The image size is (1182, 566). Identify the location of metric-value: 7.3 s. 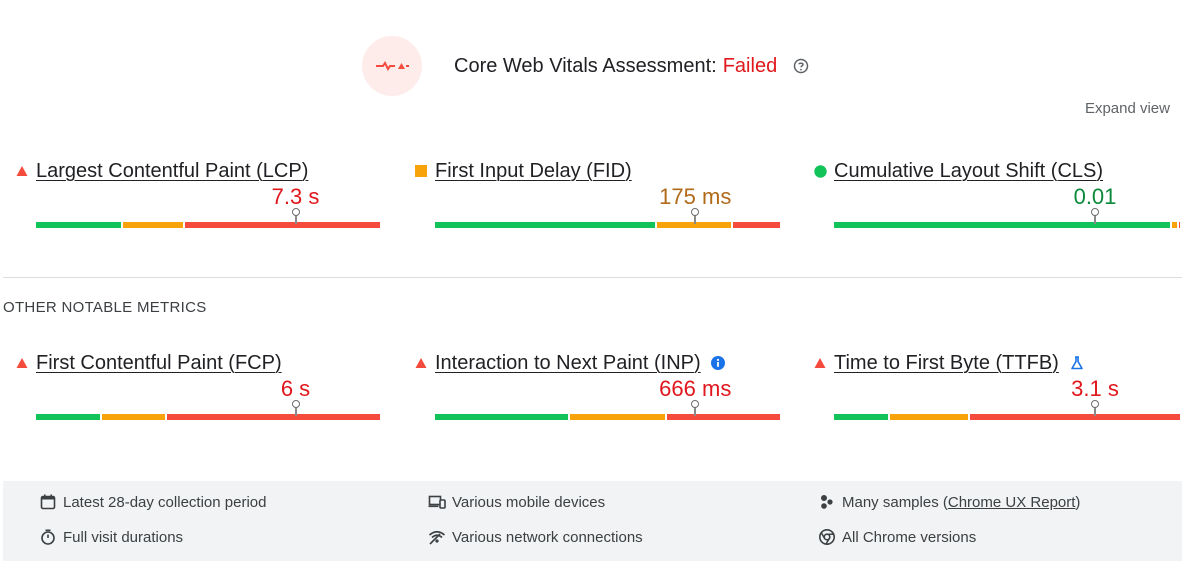
(295, 196).